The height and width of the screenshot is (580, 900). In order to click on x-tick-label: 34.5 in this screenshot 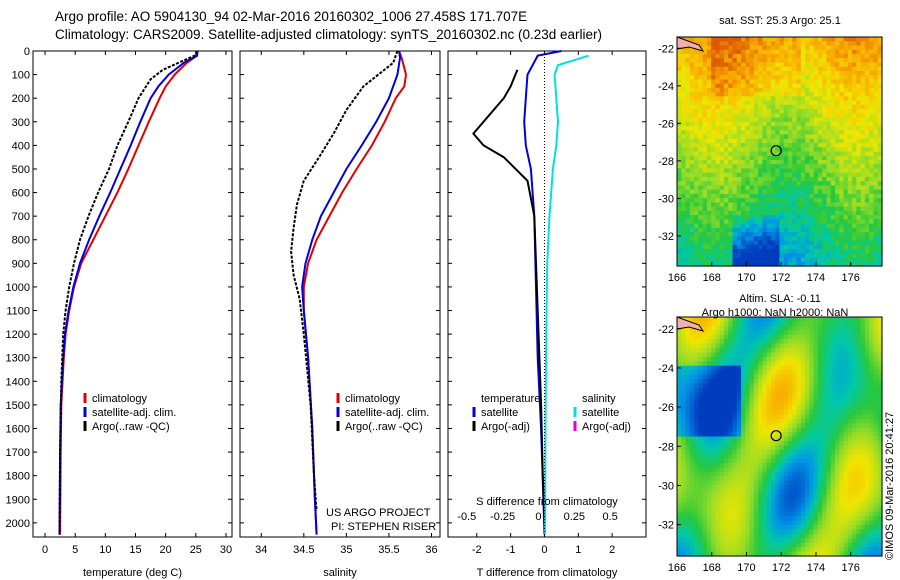, I will do `click(303, 550)`.